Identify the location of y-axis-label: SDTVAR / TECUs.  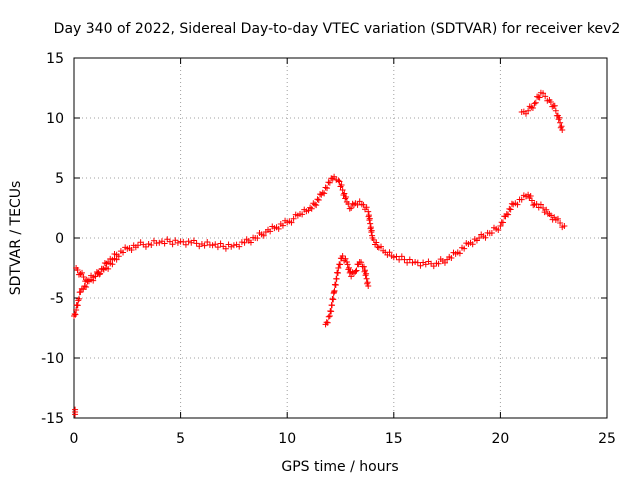
(16, 238).